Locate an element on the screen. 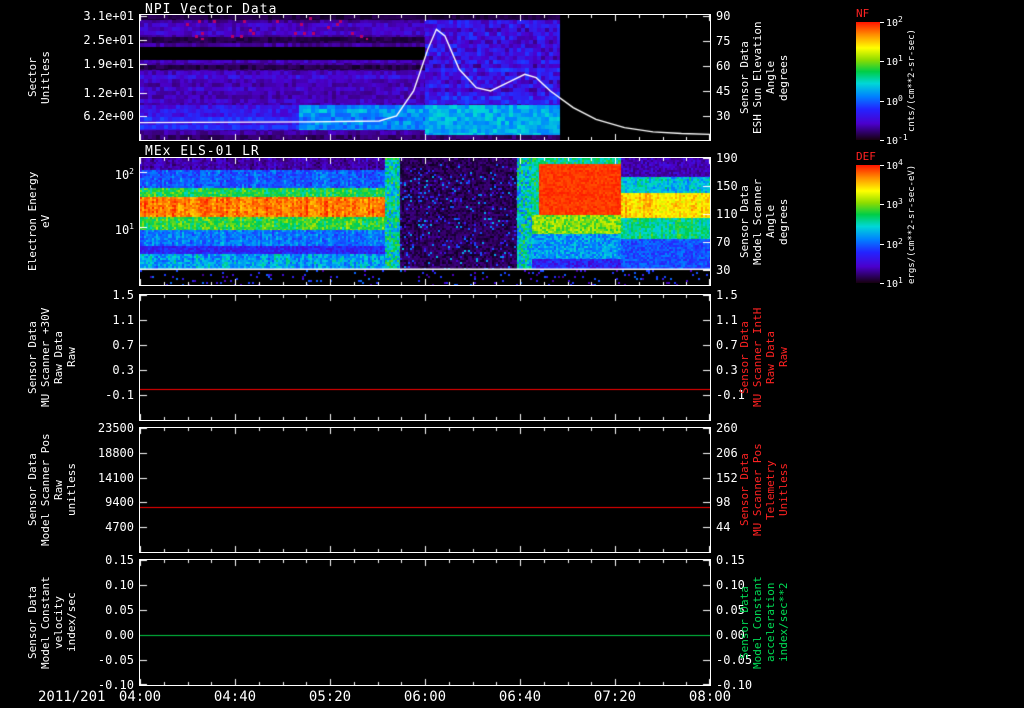  y-left-axis-title-p1-line: Sector is located at coordinates (32, 77).